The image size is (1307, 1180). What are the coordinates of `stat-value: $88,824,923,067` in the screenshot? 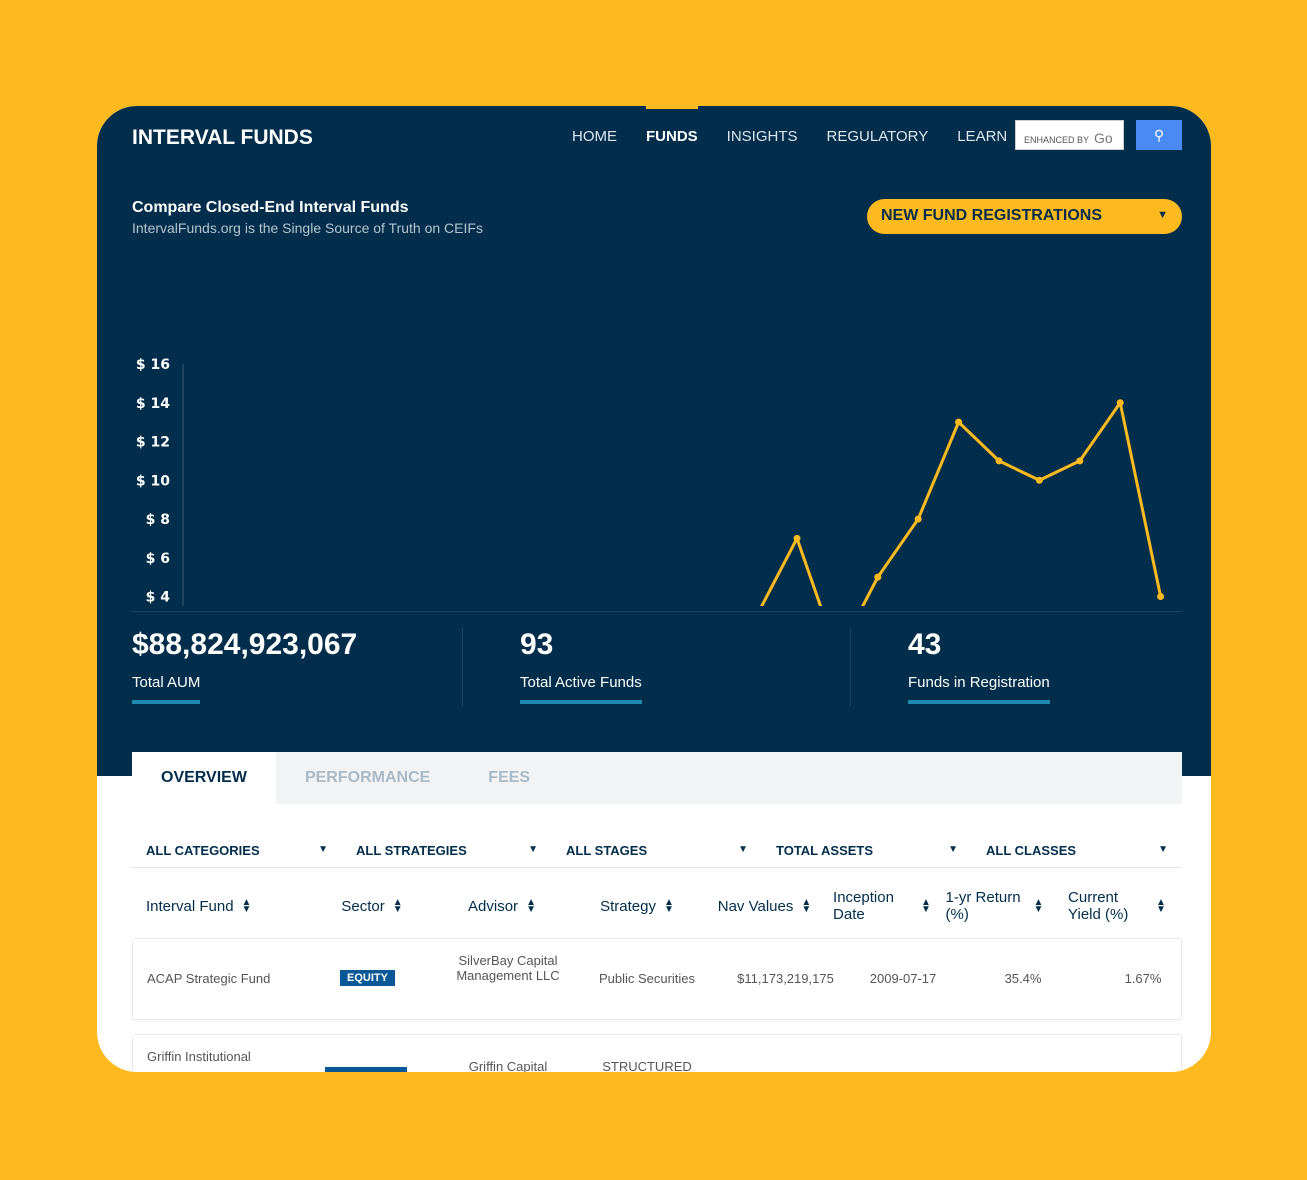 It's located at (245, 644).